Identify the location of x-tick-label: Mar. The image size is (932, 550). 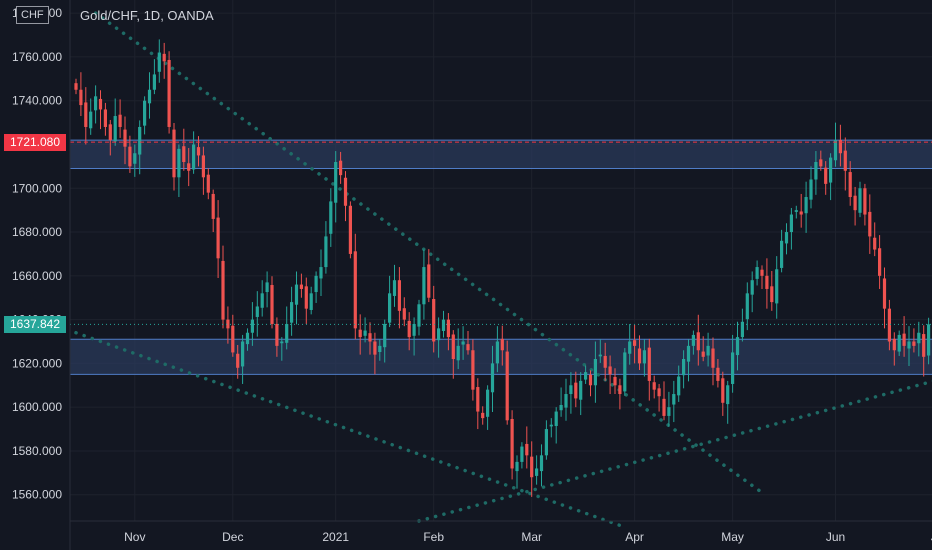
(531, 537).